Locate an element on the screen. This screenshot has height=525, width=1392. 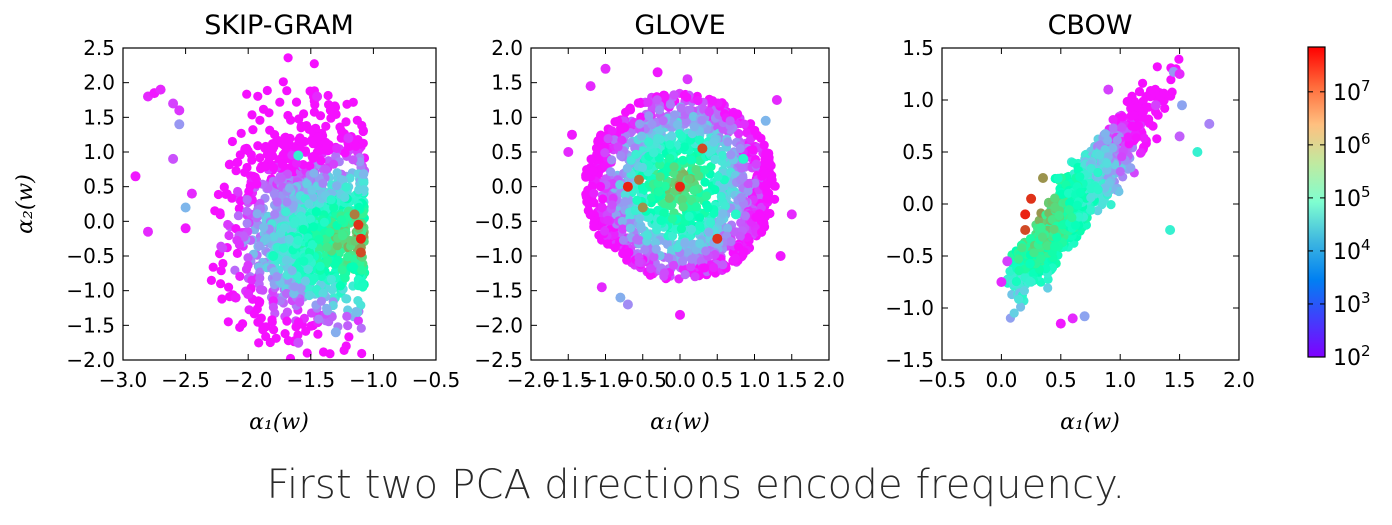
colorbar-gradient is located at coordinates (1316, 202).